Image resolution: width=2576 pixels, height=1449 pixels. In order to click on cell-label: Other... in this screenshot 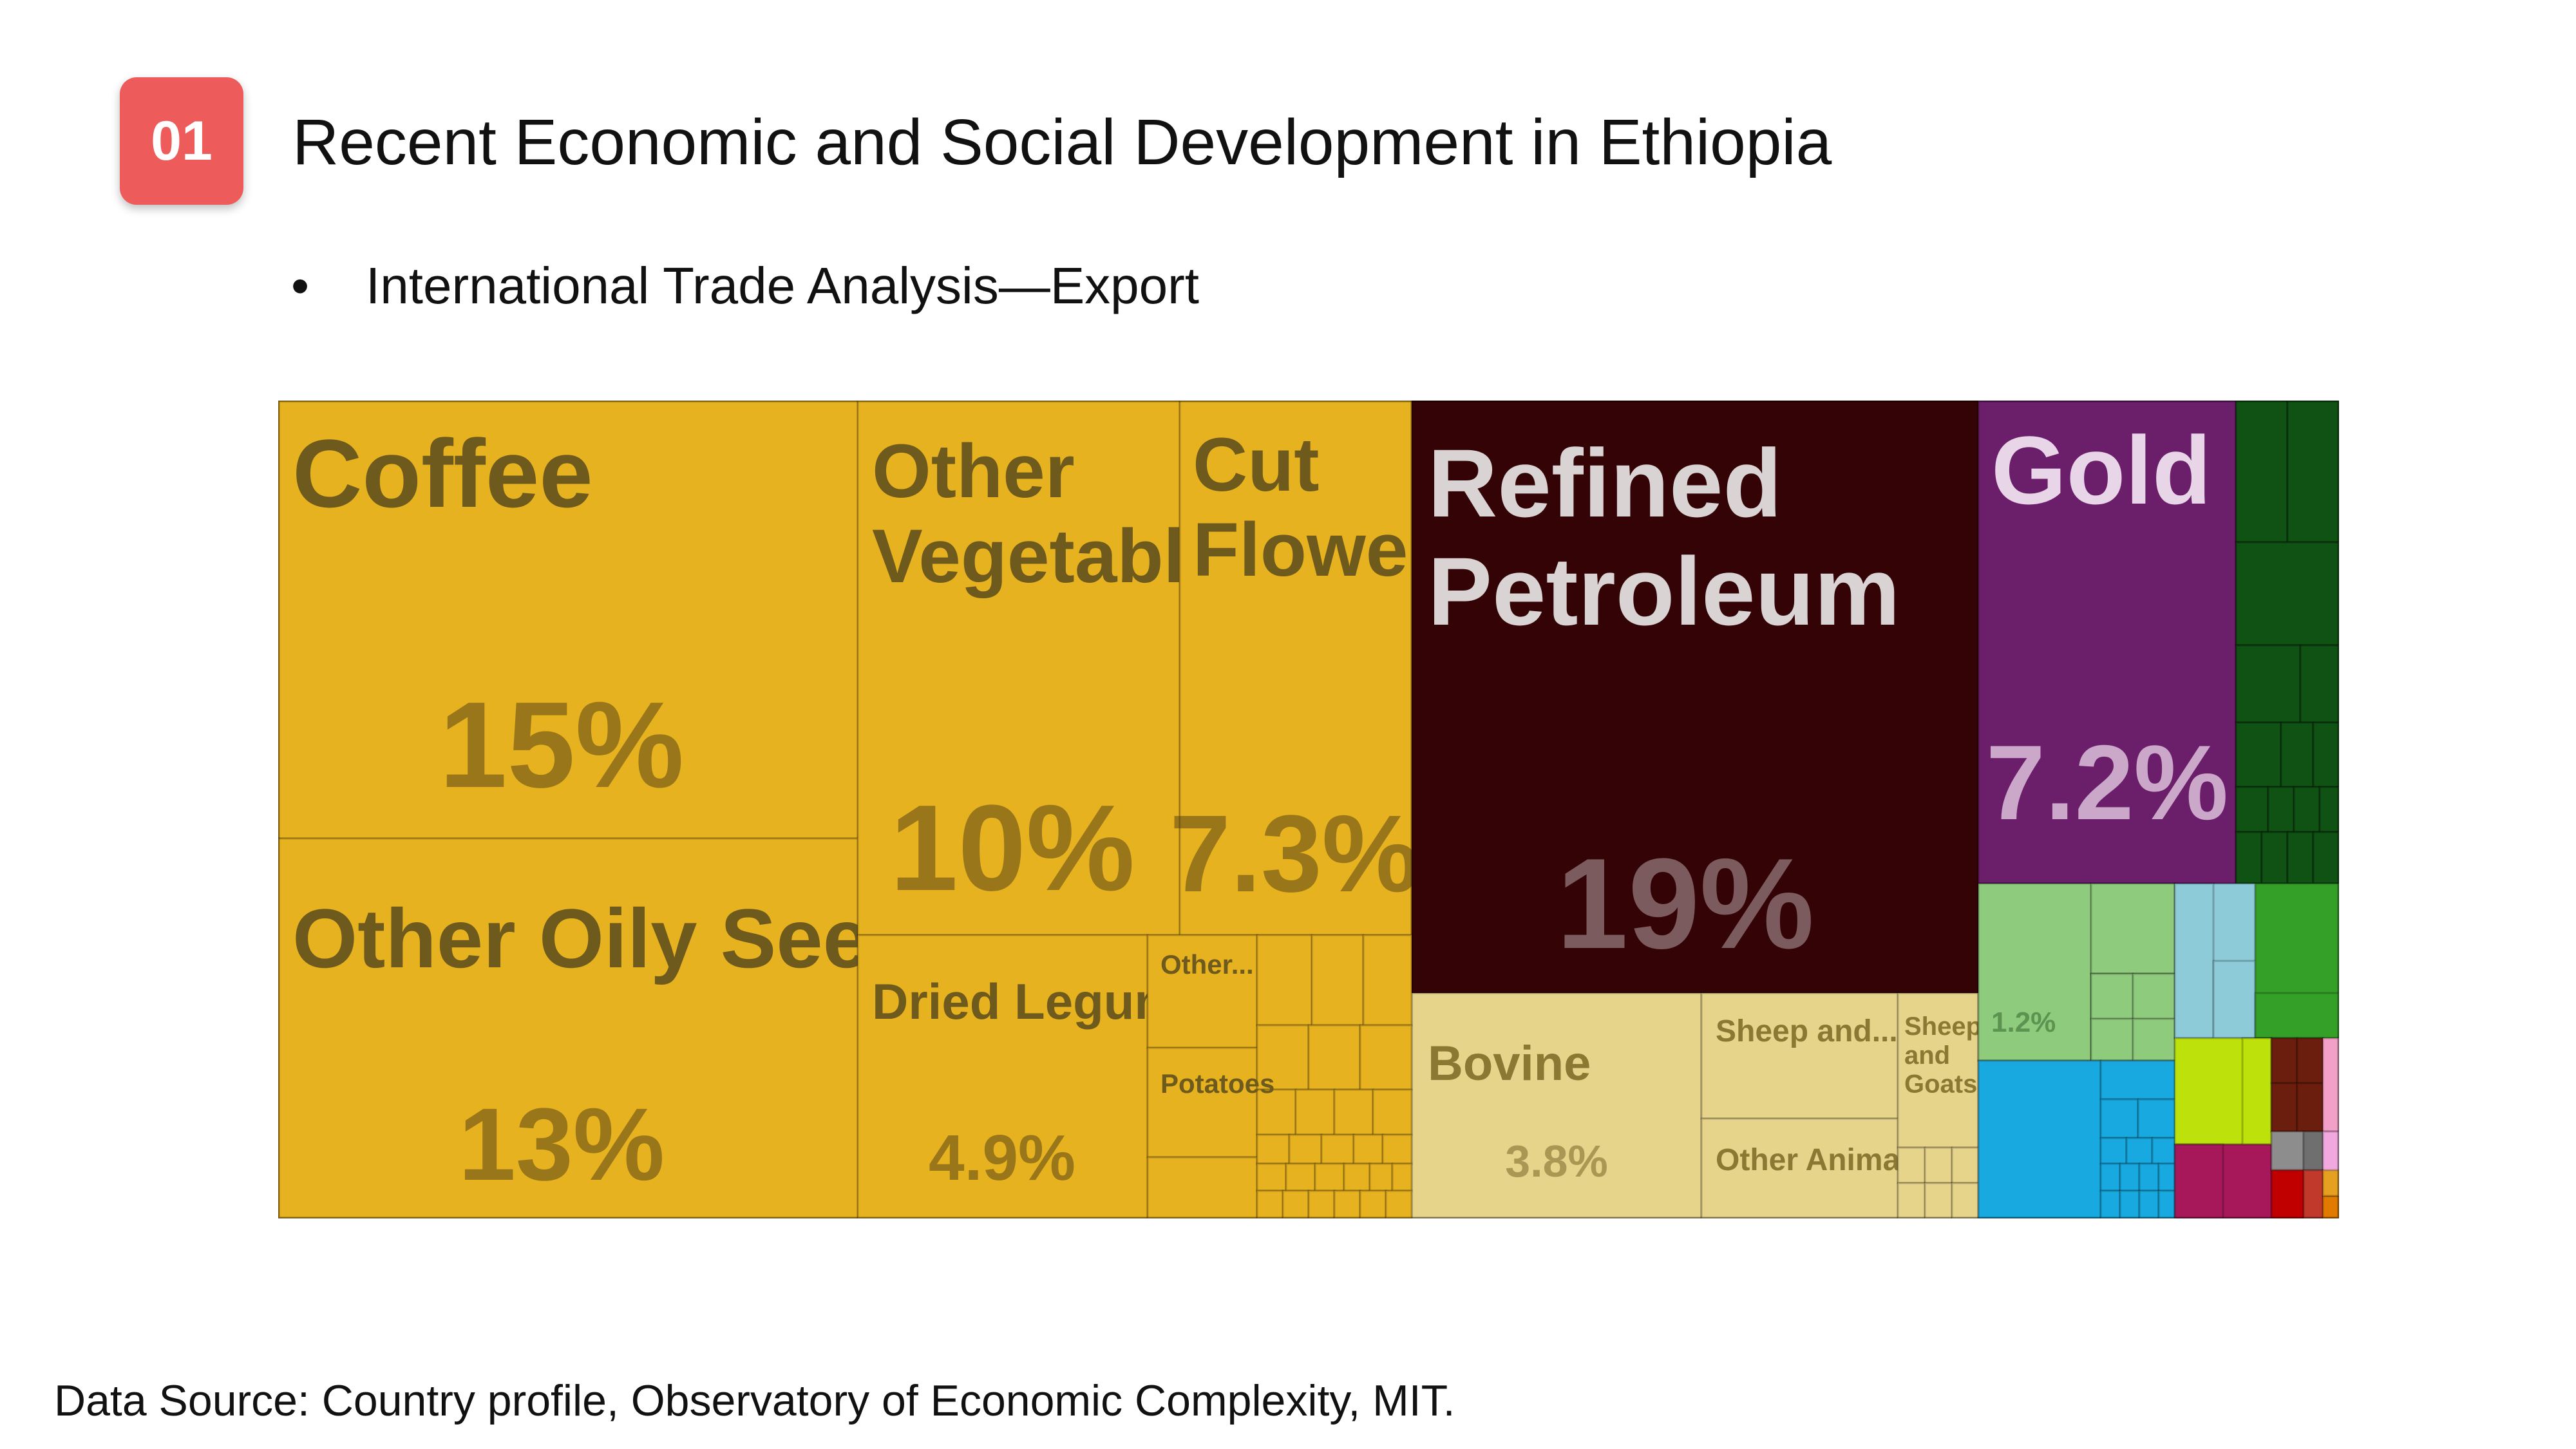, I will do `click(1207, 965)`.